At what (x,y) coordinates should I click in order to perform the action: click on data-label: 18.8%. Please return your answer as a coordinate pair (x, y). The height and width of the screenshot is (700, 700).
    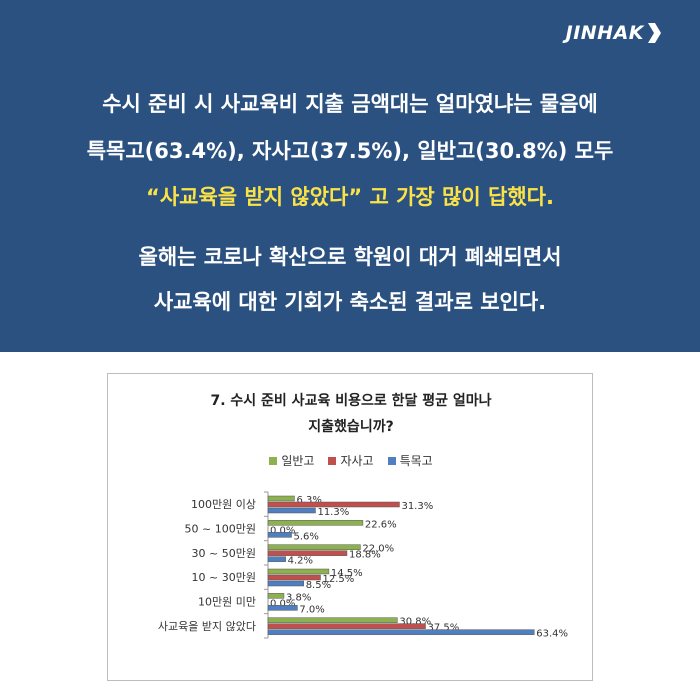
    Looking at the image, I should click on (365, 555).